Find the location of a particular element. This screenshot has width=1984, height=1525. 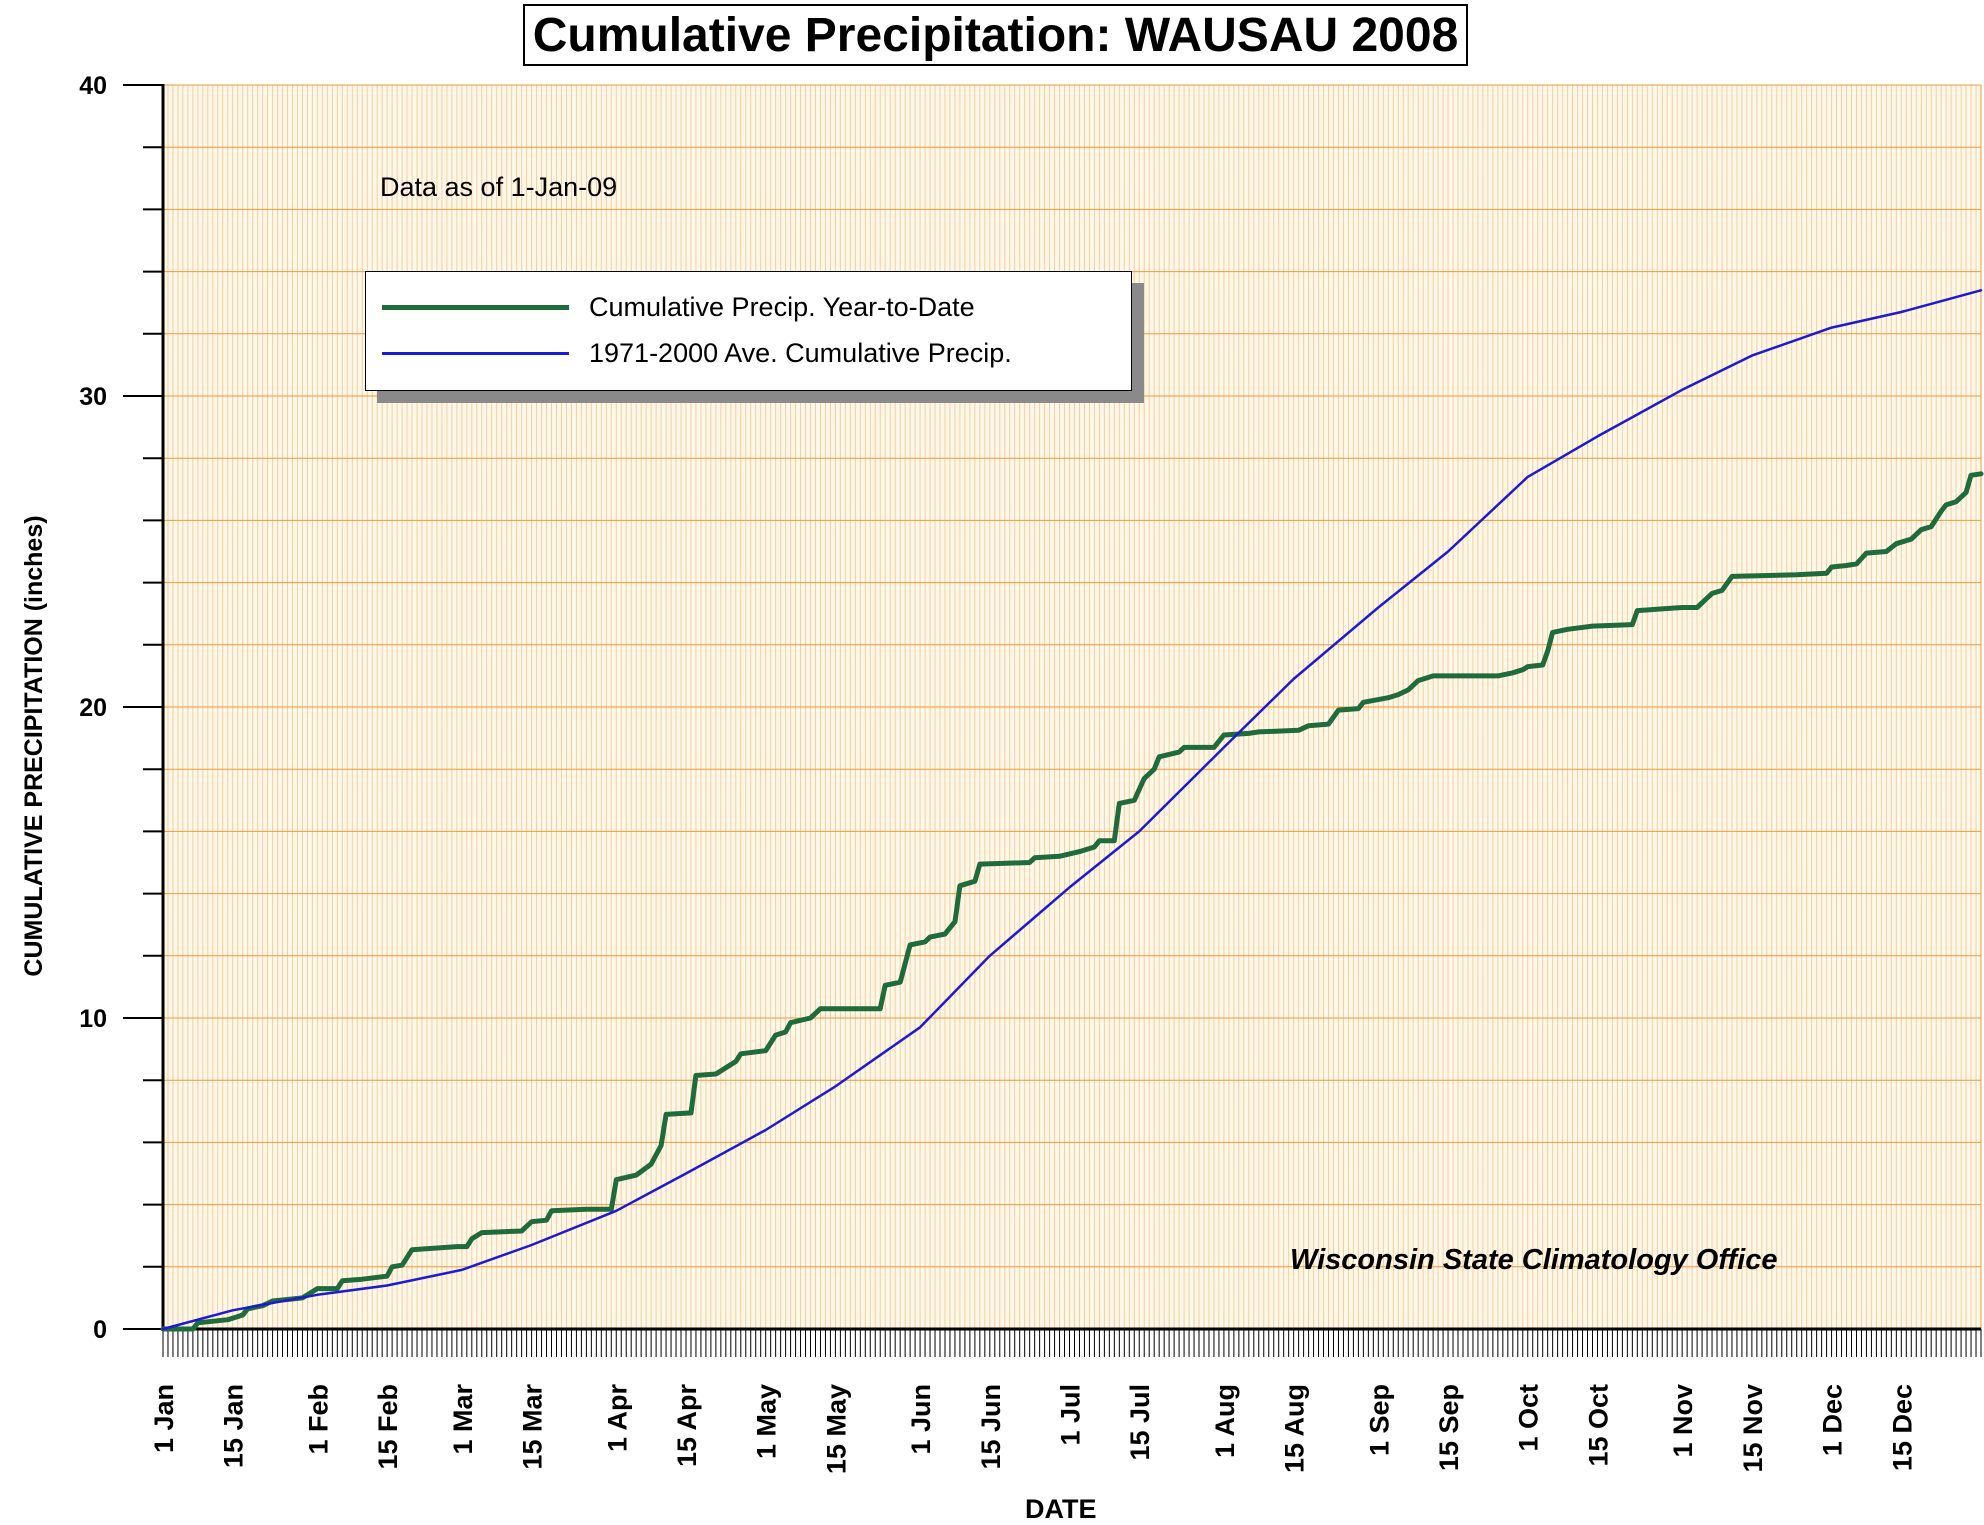

data-date-note: Data as of 1-Jan-09 is located at coordinates (499, 187).